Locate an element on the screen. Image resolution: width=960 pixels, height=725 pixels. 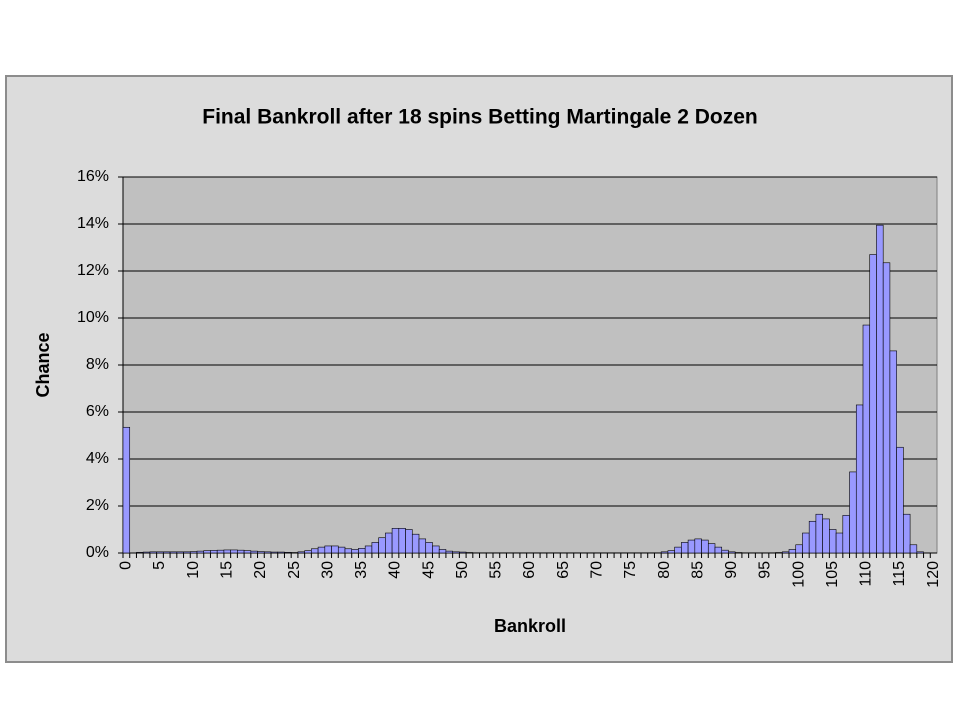
y-tick-label: 8% is located at coordinates (97, 364).